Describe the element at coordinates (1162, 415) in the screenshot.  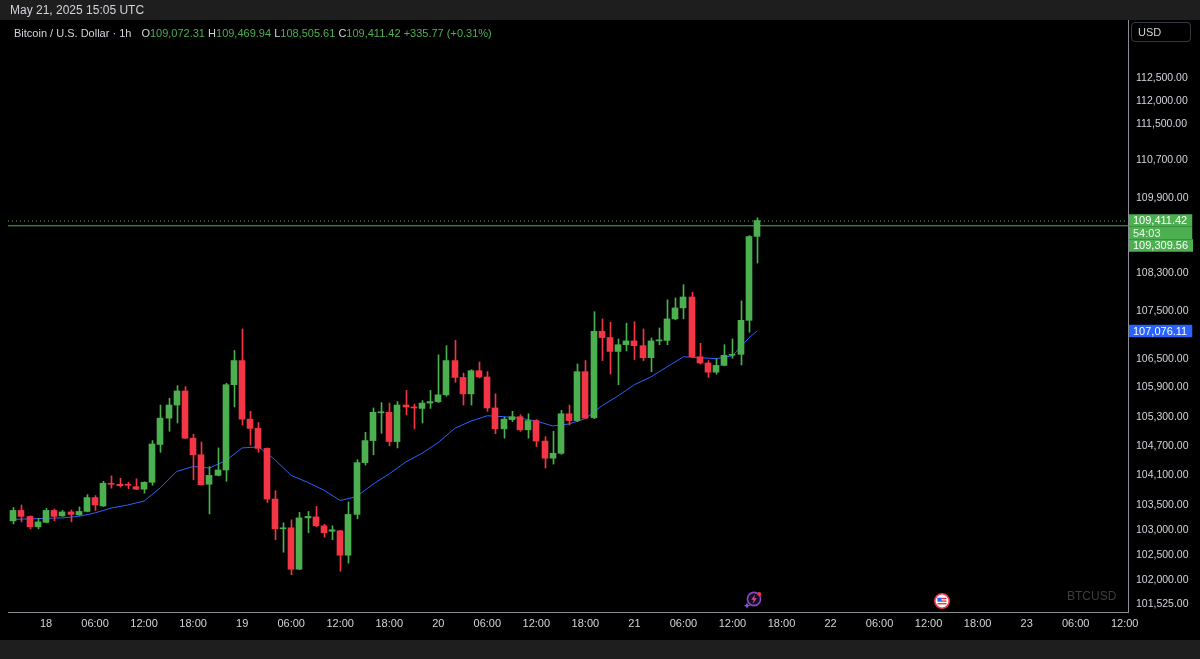
I see `y-tick-label: 105,300.00` at that location.